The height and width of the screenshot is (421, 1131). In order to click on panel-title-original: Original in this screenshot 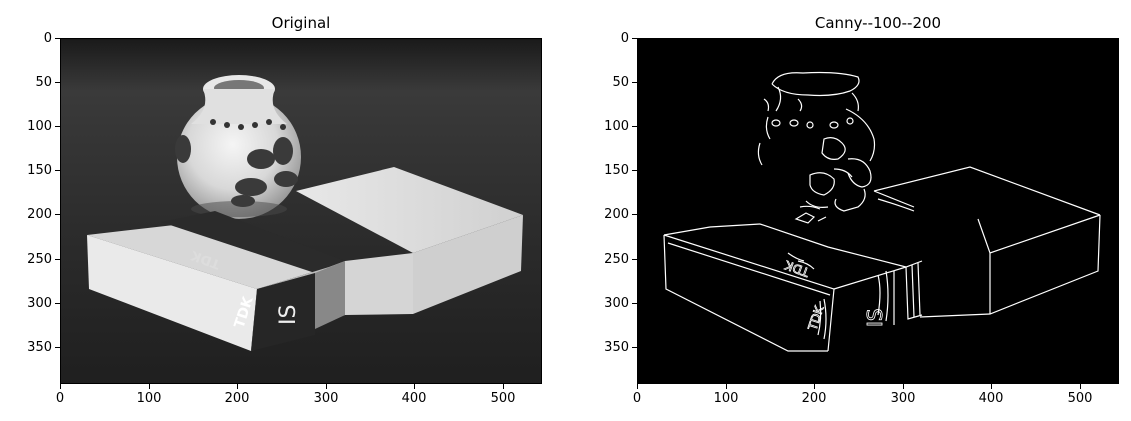, I will do `click(301, 23)`.